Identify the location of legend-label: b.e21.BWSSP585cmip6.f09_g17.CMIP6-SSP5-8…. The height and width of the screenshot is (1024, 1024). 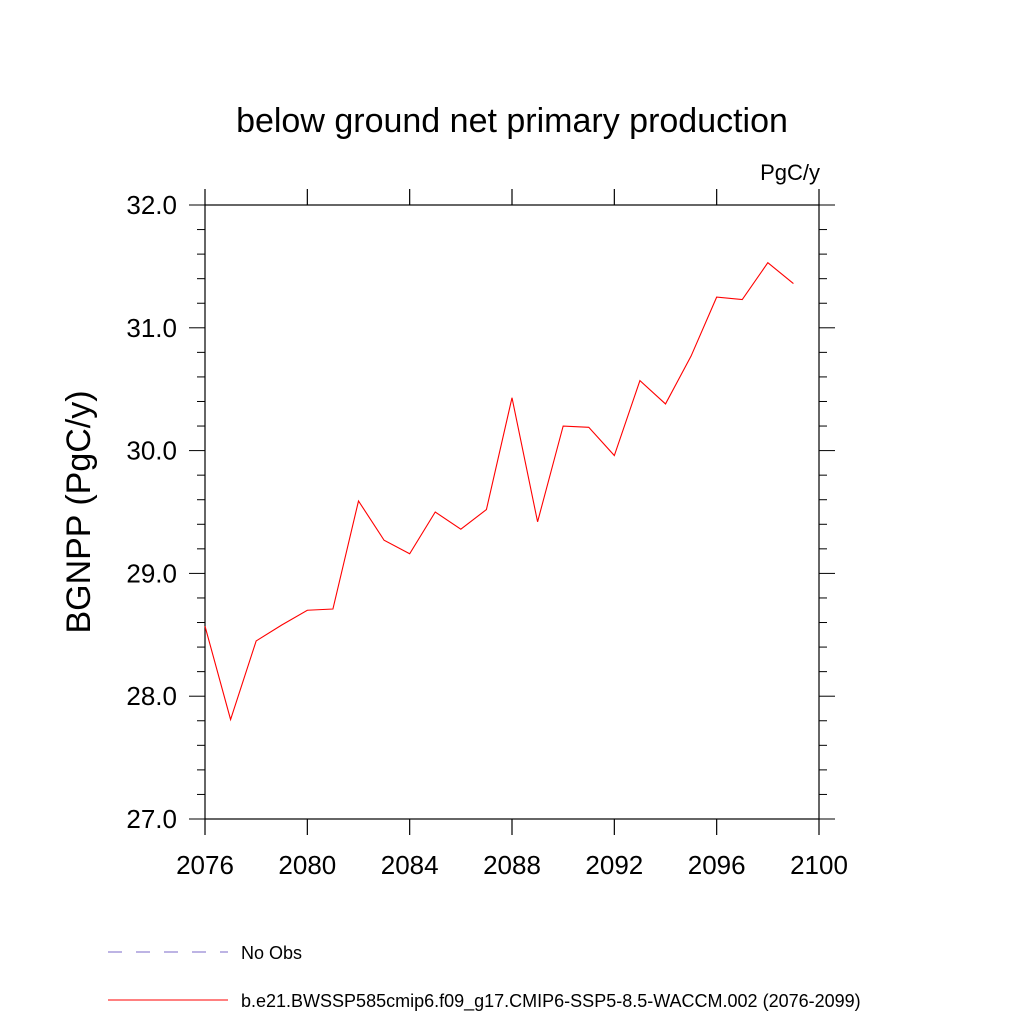
(551, 1001).